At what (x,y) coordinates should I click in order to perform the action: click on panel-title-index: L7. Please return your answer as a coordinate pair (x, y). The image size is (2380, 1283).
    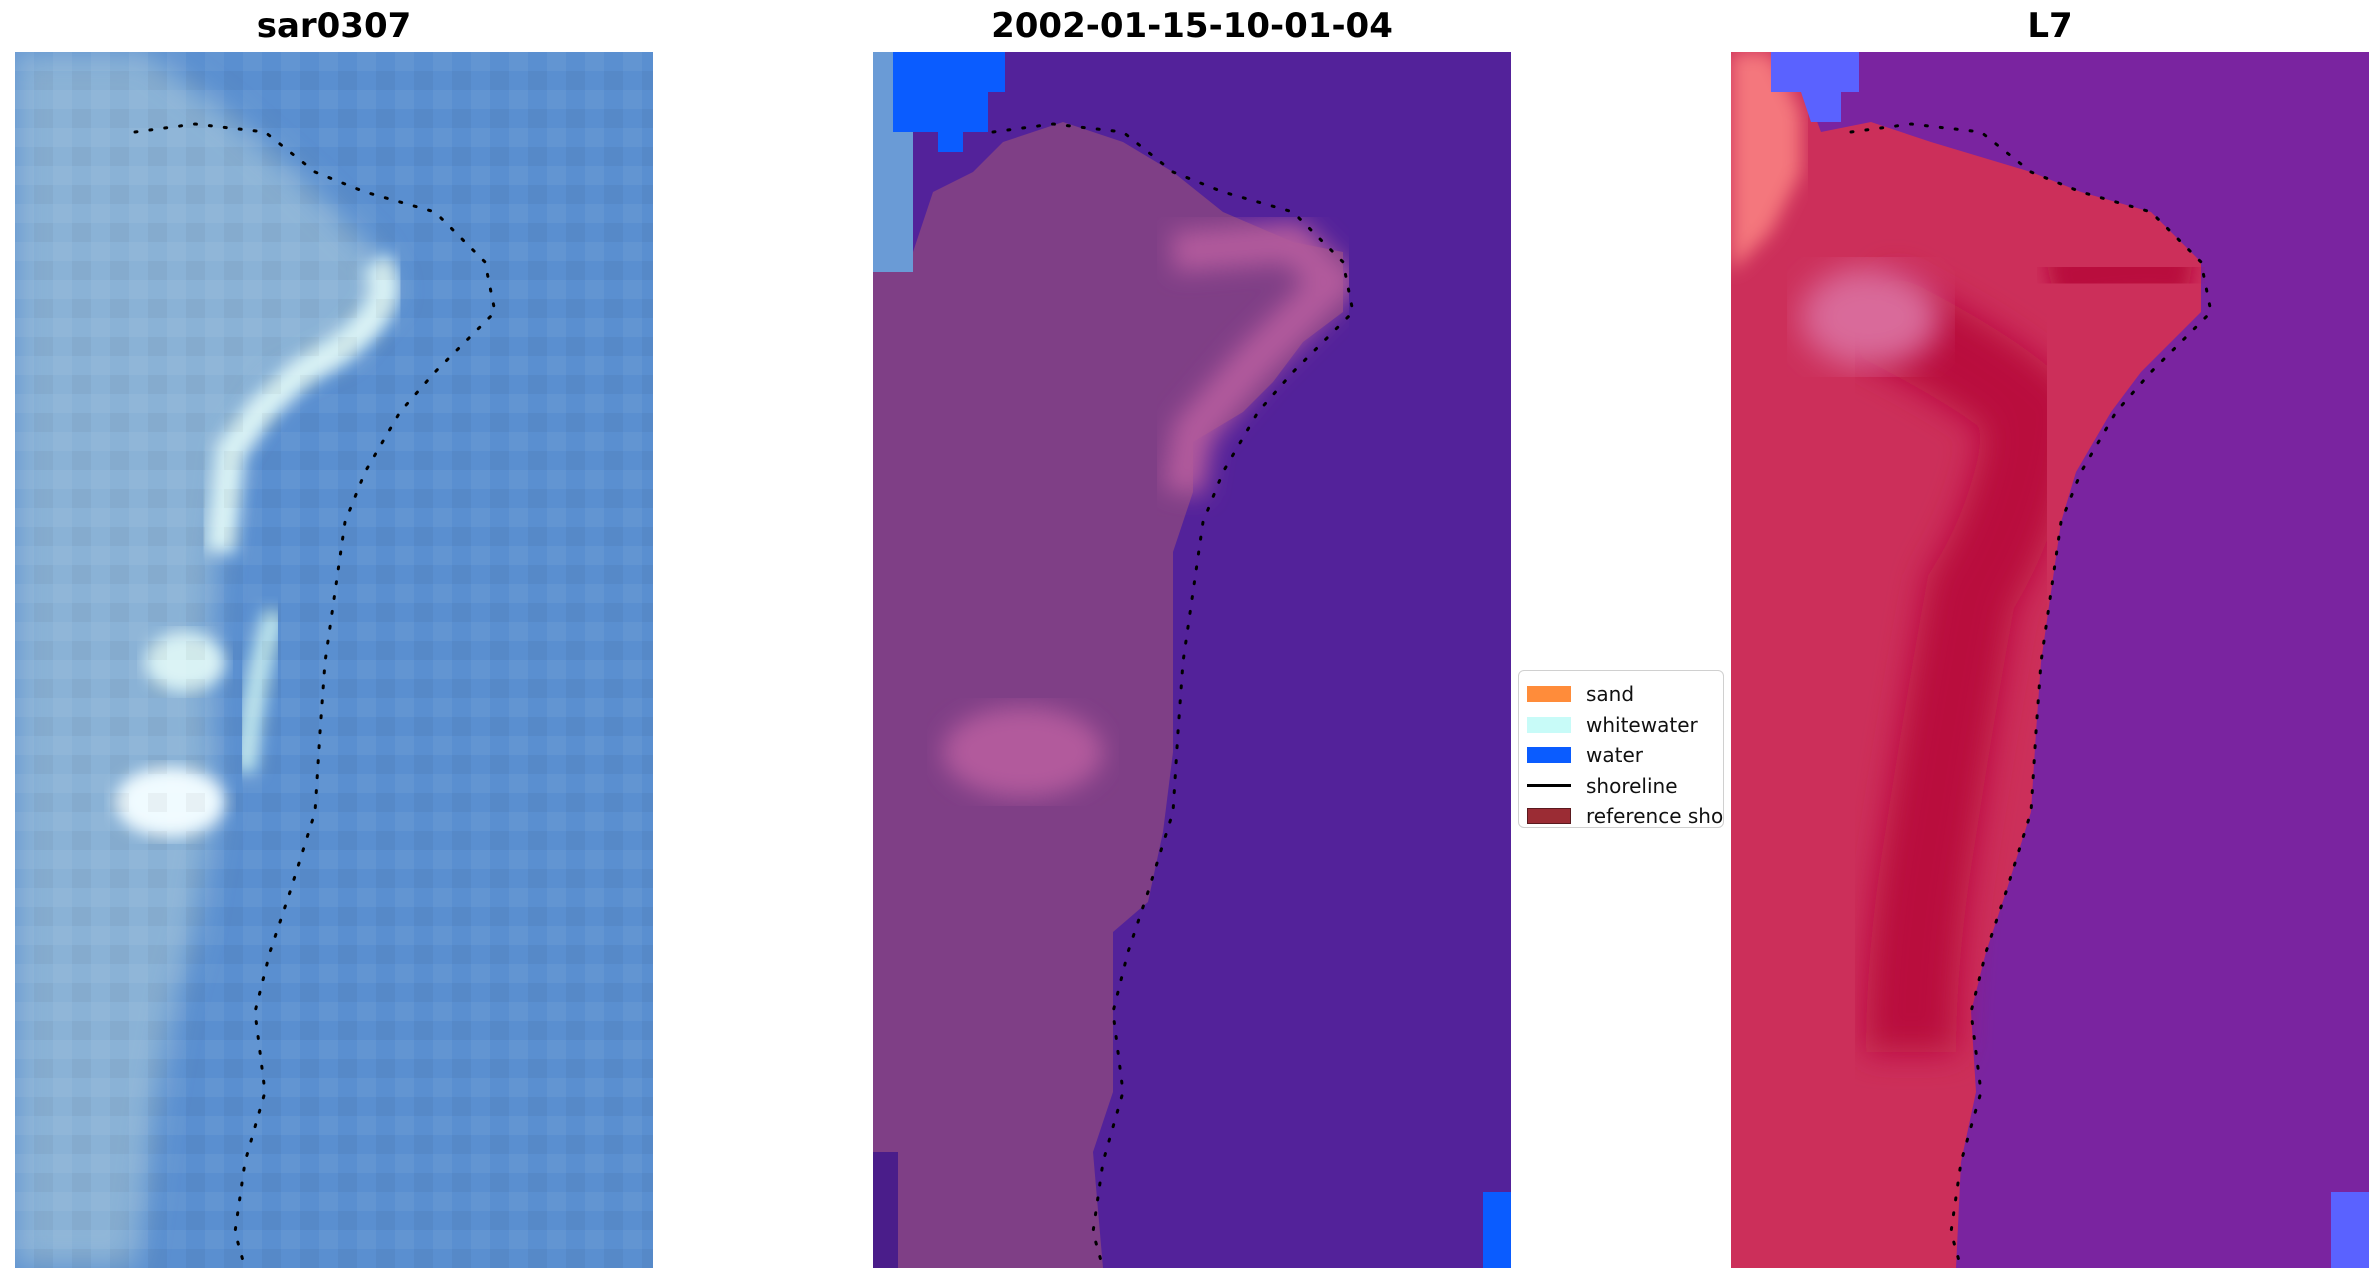
    Looking at the image, I should click on (2050, 26).